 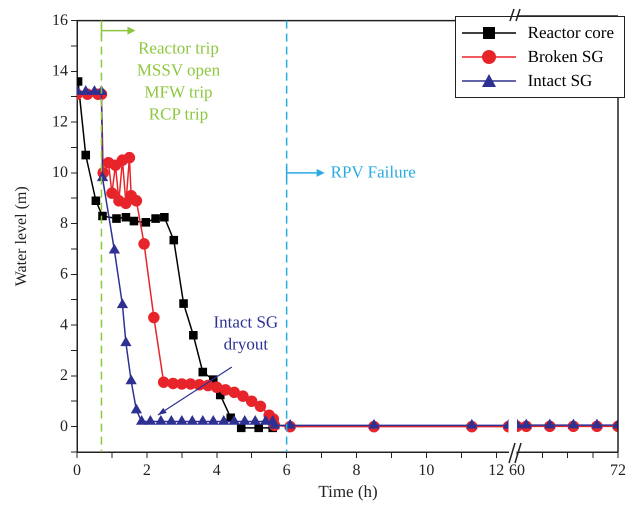 What do you see at coordinates (60, 71) in the screenshot?
I see `y-tick-label: 14` at bounding box center [60, 71].